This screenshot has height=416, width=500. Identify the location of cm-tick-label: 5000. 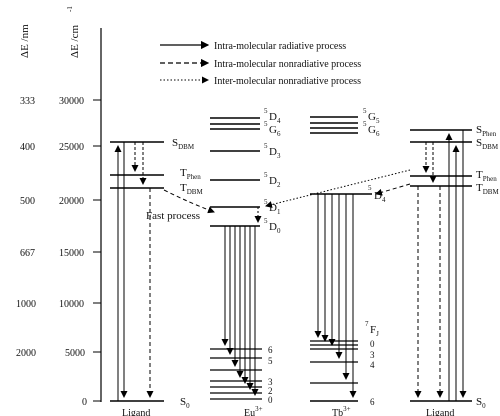
(75, 353).